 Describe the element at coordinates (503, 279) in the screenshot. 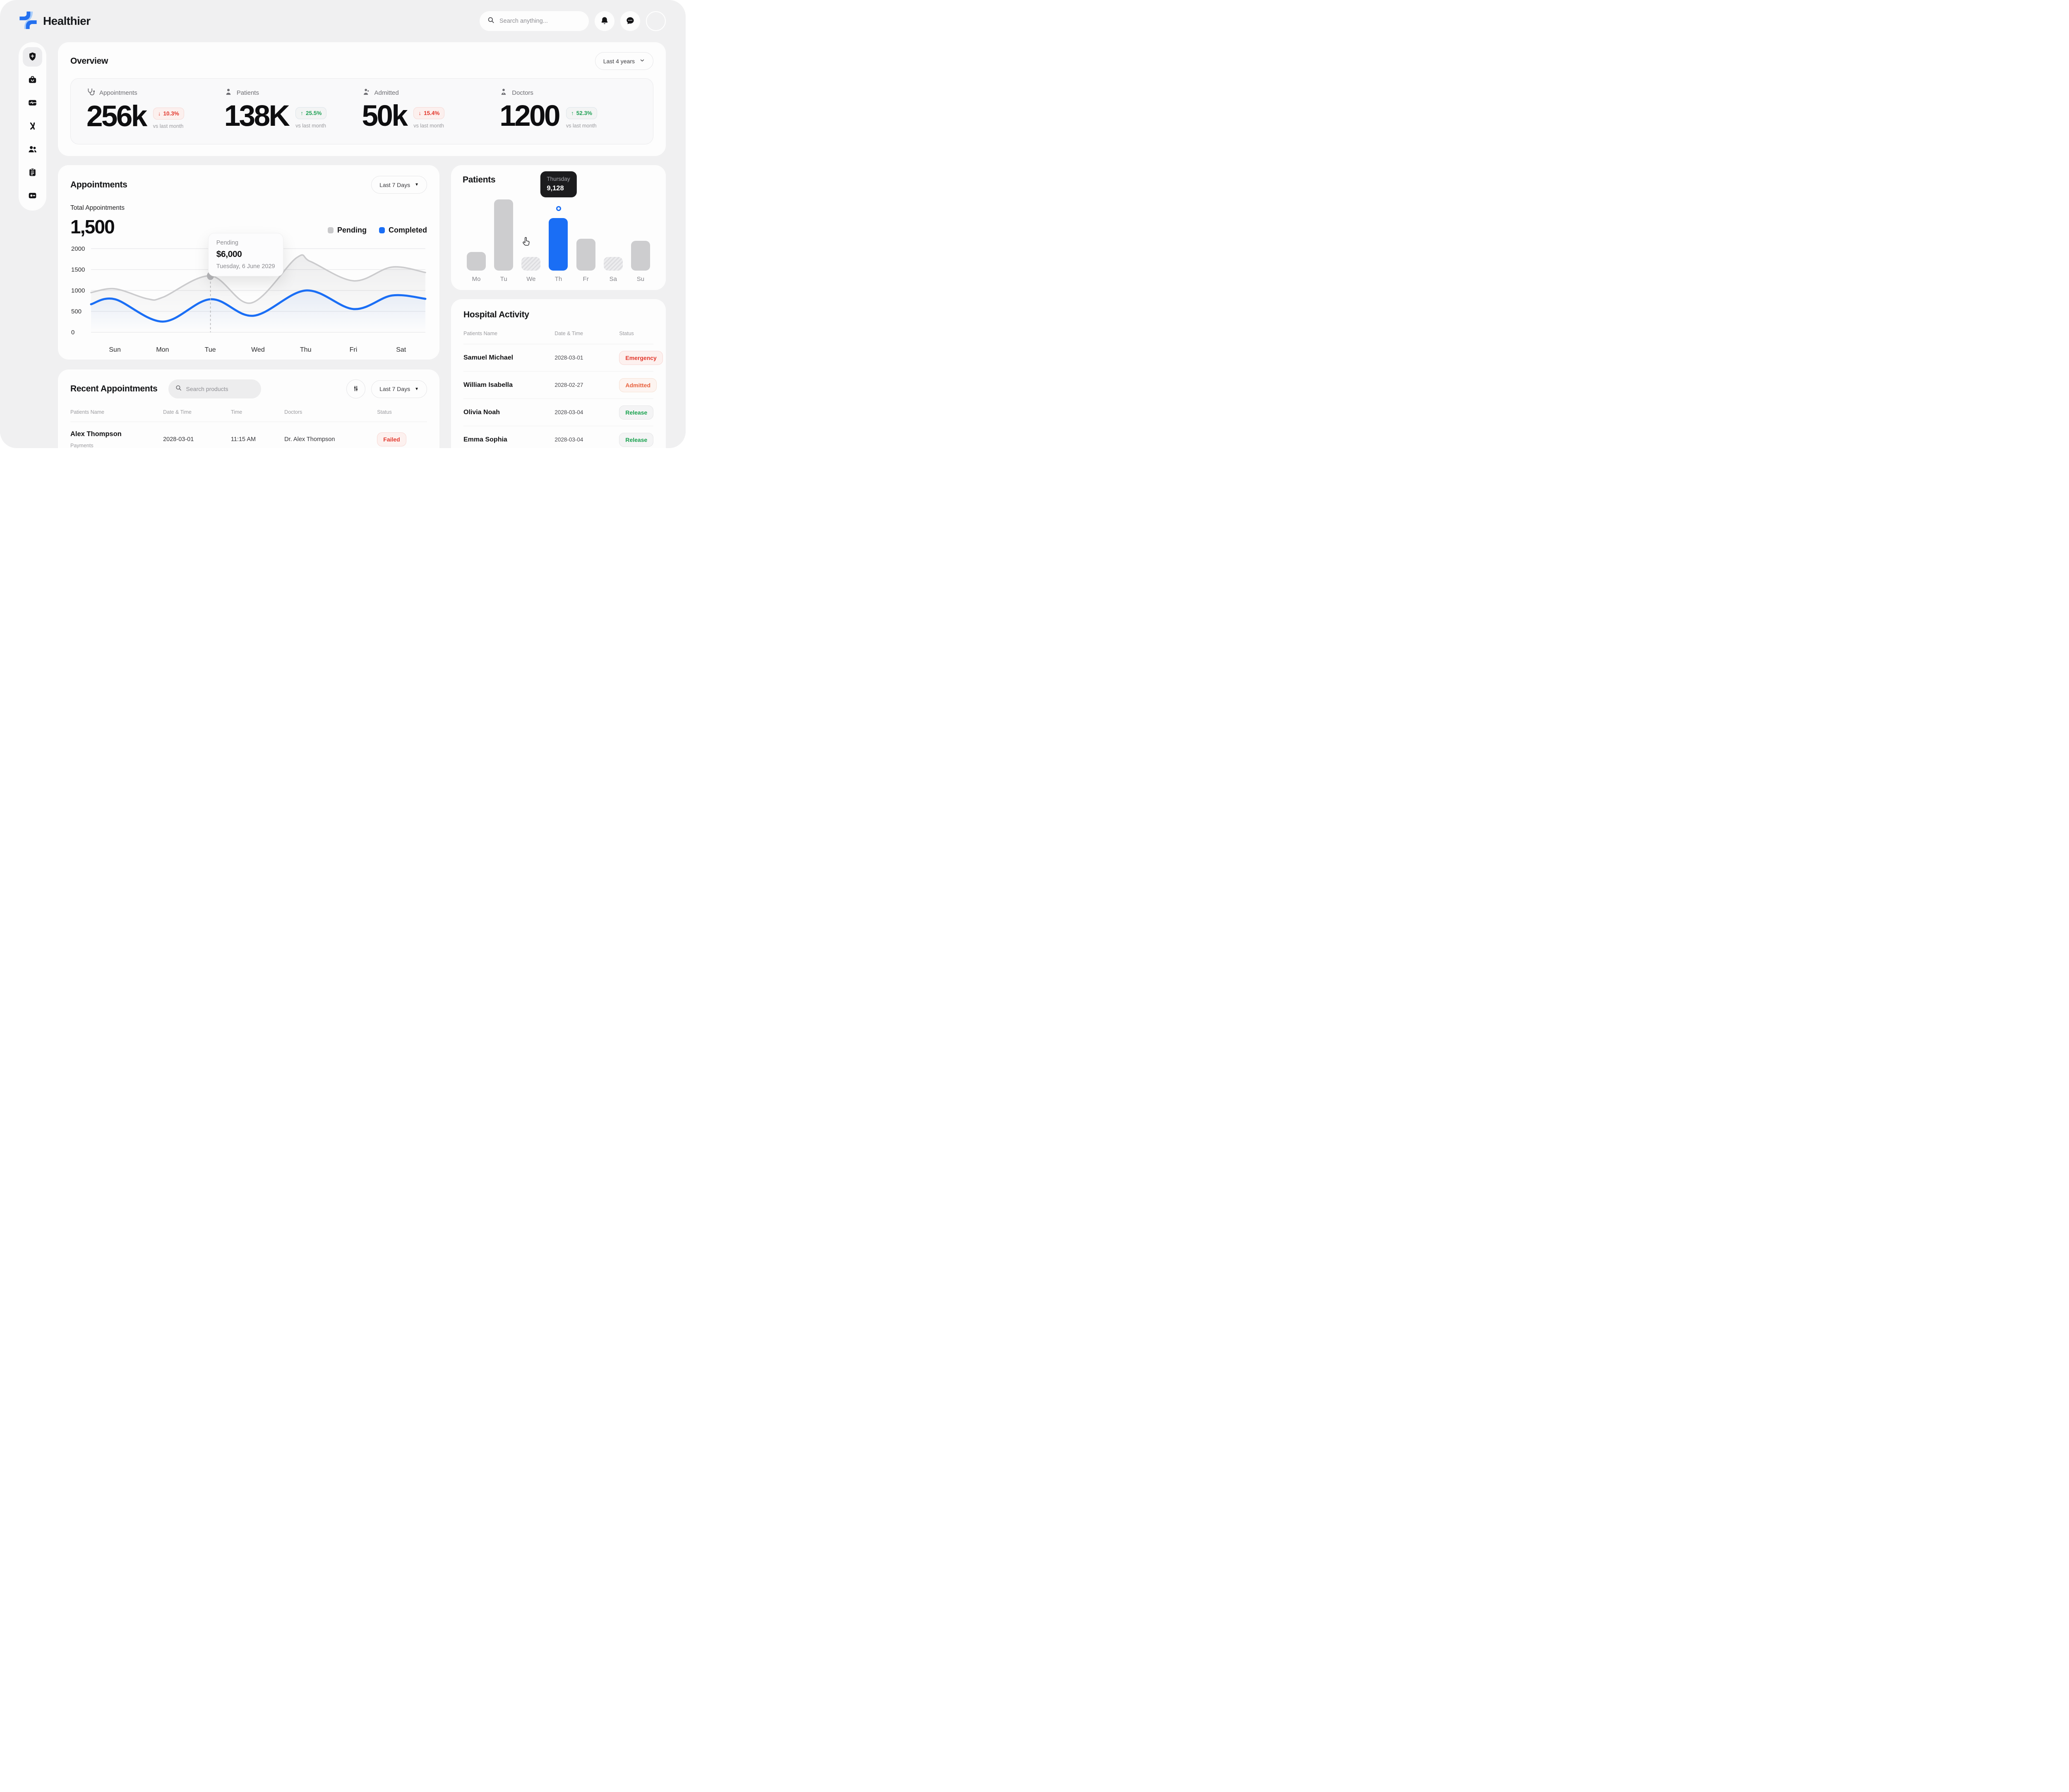

I see `bar-label: Tu` at that location.